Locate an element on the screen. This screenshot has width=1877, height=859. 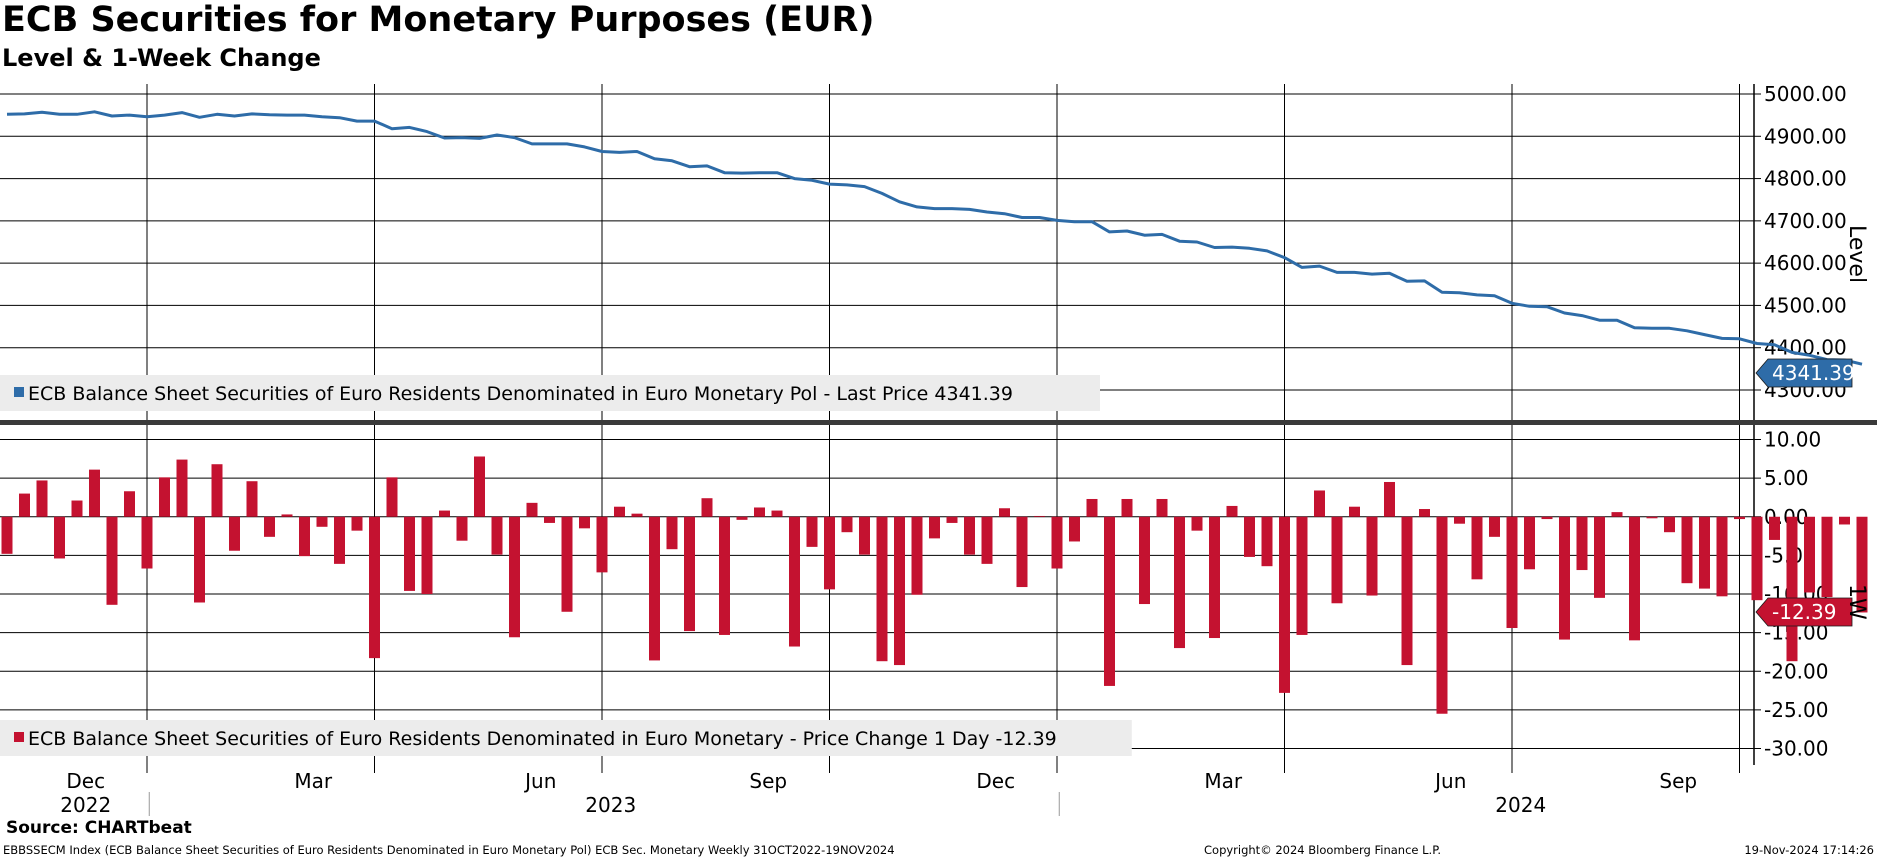
change-legend-swatch is located at coordinates (19, 737).